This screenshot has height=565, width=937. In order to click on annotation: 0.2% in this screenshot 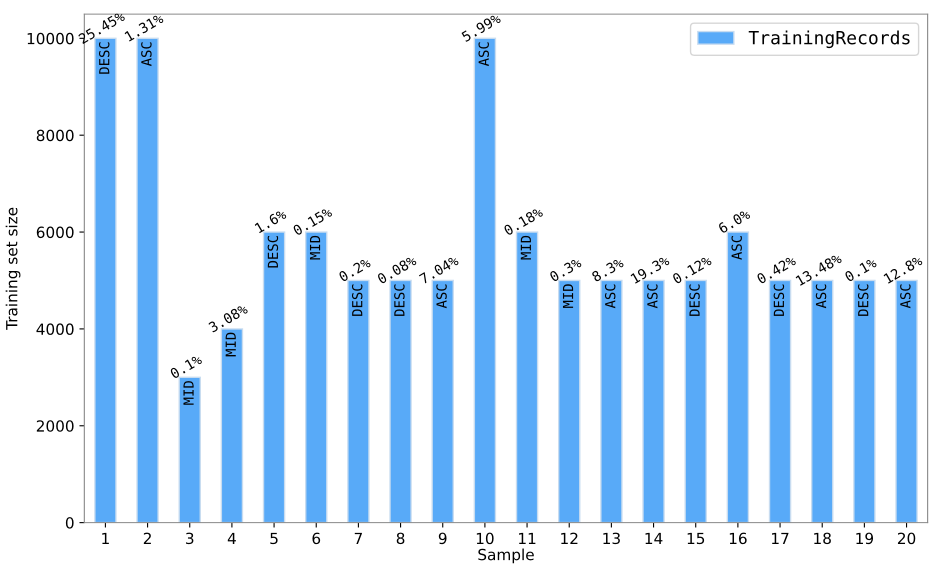, I will do `click(355, 269)`.